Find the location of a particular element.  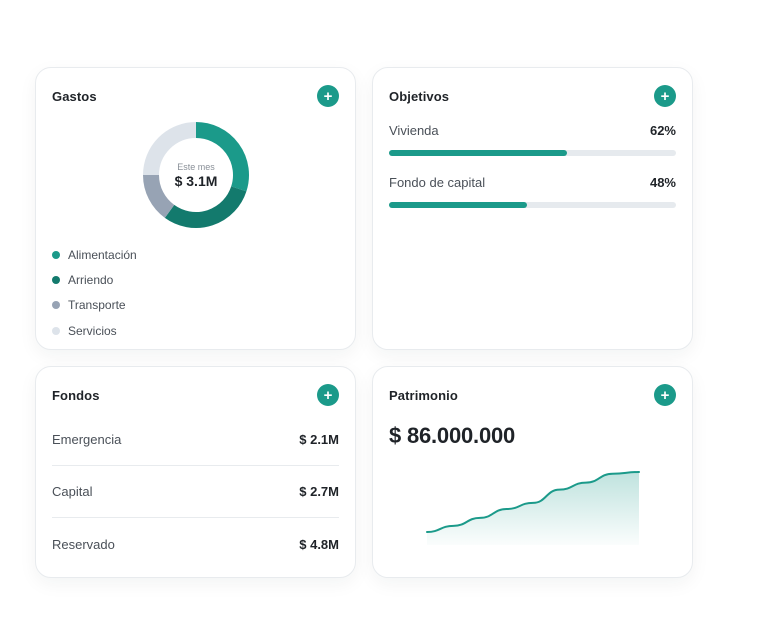

fund-label: Reservado is located at coordinates (83, 544).